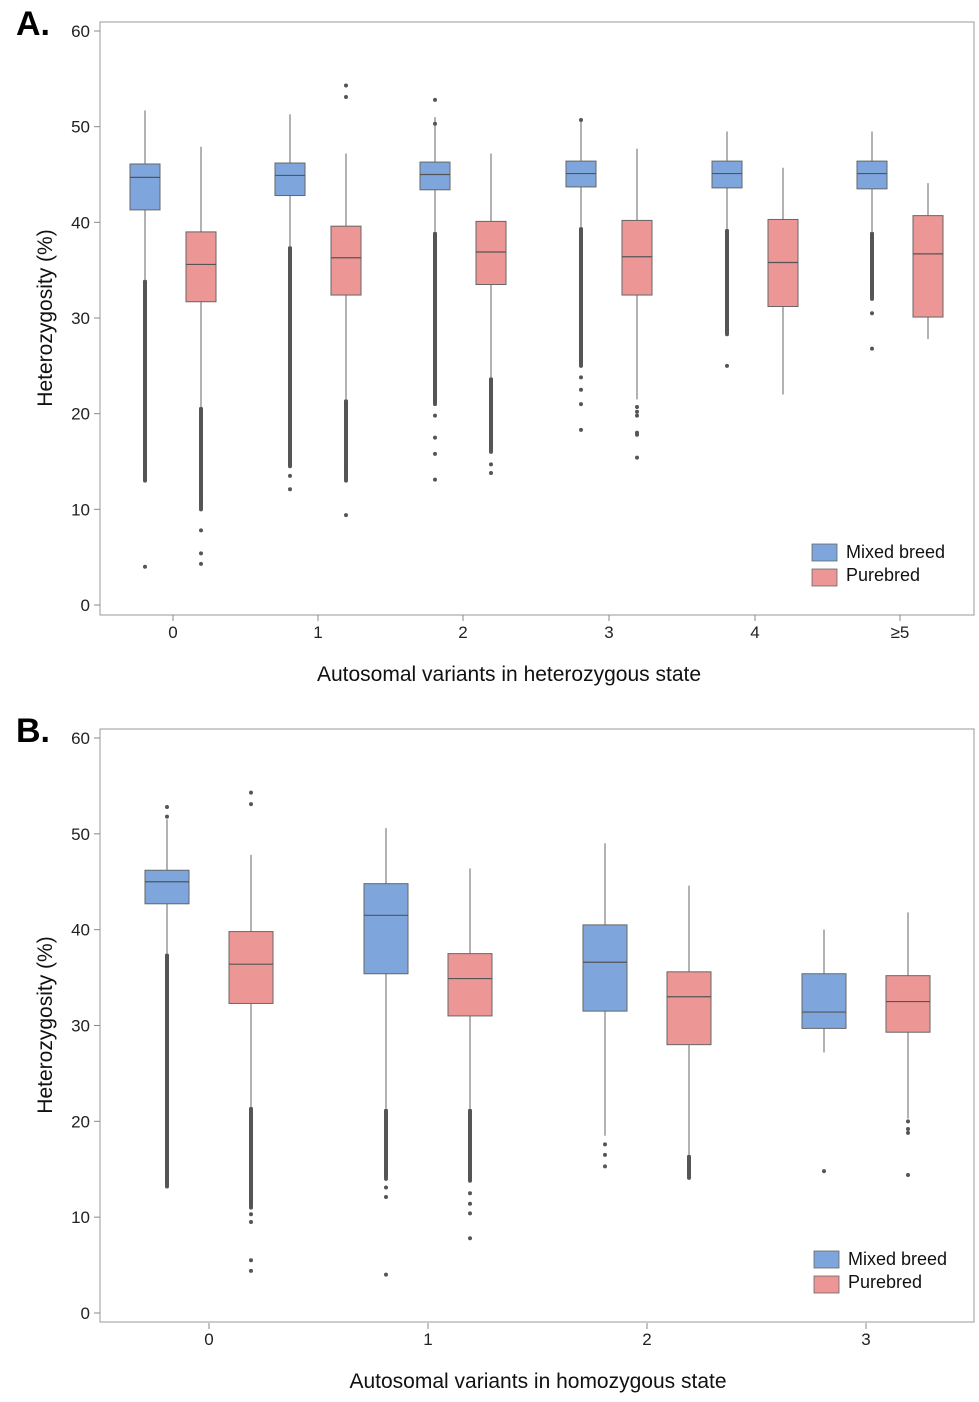 This screenshot has width=979, height=1402. Describe the element at coordinates (537, 1381) in the screenshot. I see `panel-b-x-axis-title: Autosomal variants in homozygous state` at that location.